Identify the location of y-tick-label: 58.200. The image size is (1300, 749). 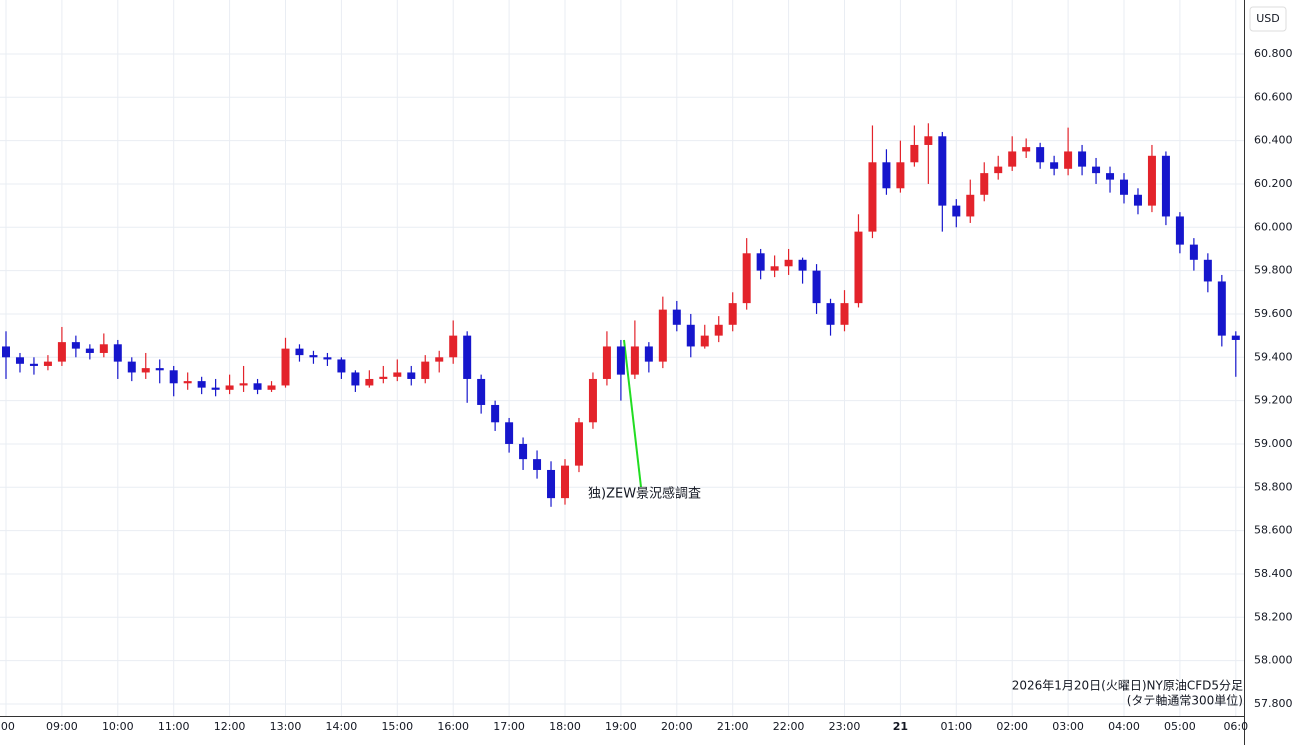
(1273, 616).